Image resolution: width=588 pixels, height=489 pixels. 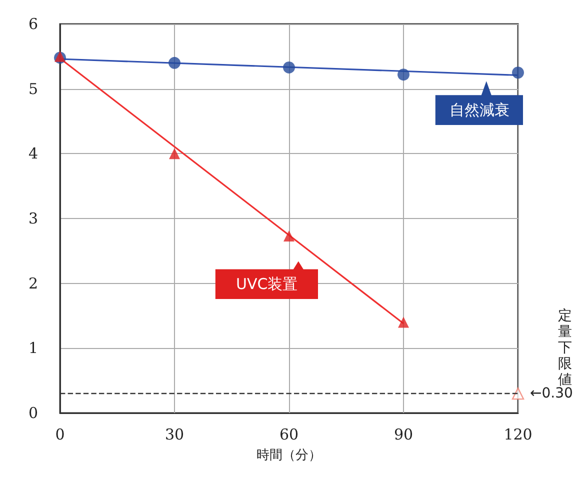 I want to click on y-tick-label: 1, so click(x=33, y=348).